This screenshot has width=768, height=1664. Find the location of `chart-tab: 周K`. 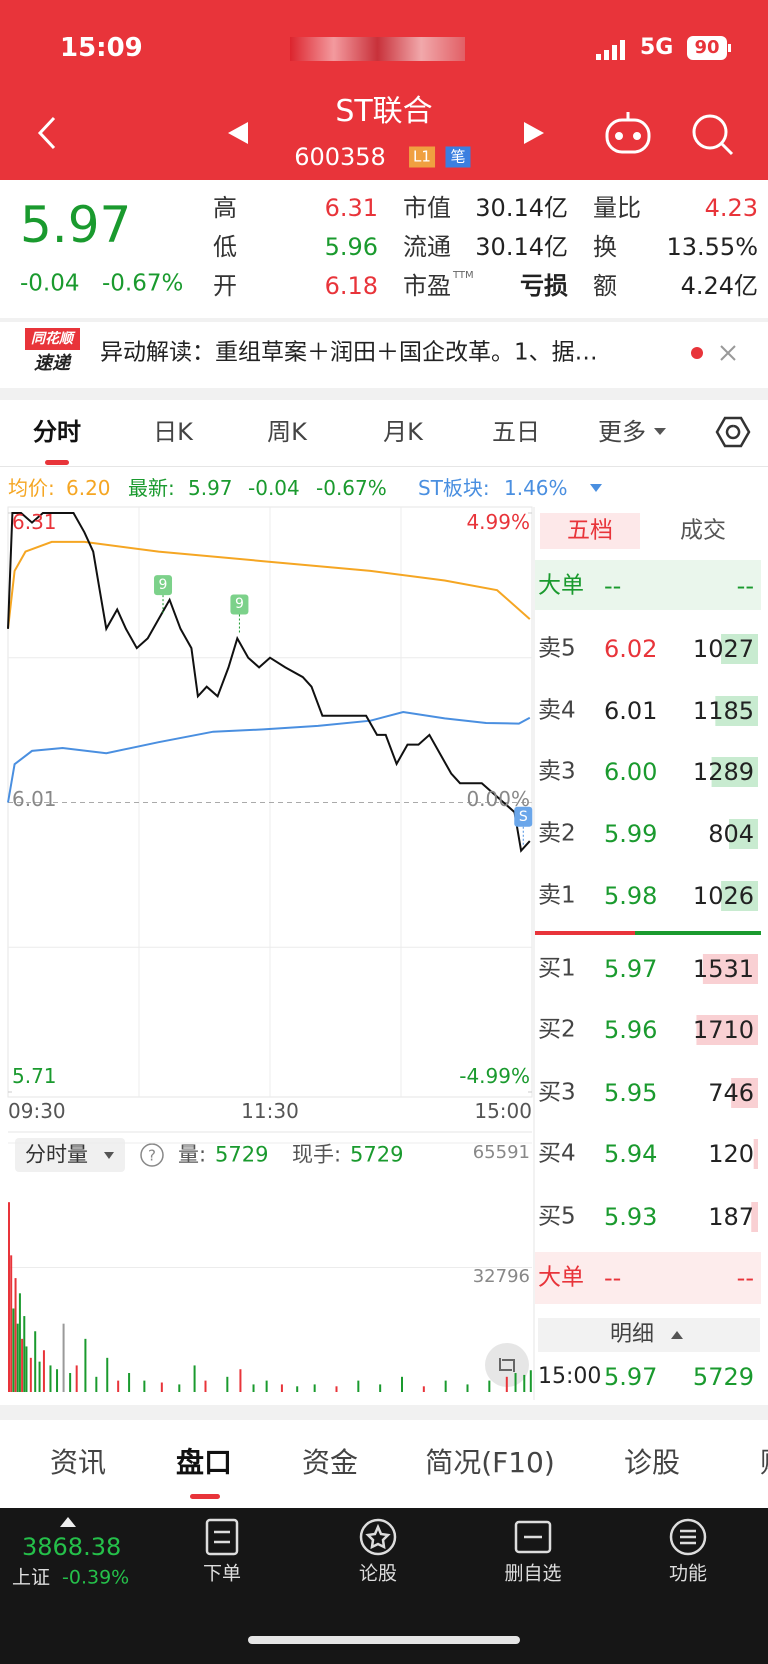

chart-tab: 周K is located at coordinates (287, 432).